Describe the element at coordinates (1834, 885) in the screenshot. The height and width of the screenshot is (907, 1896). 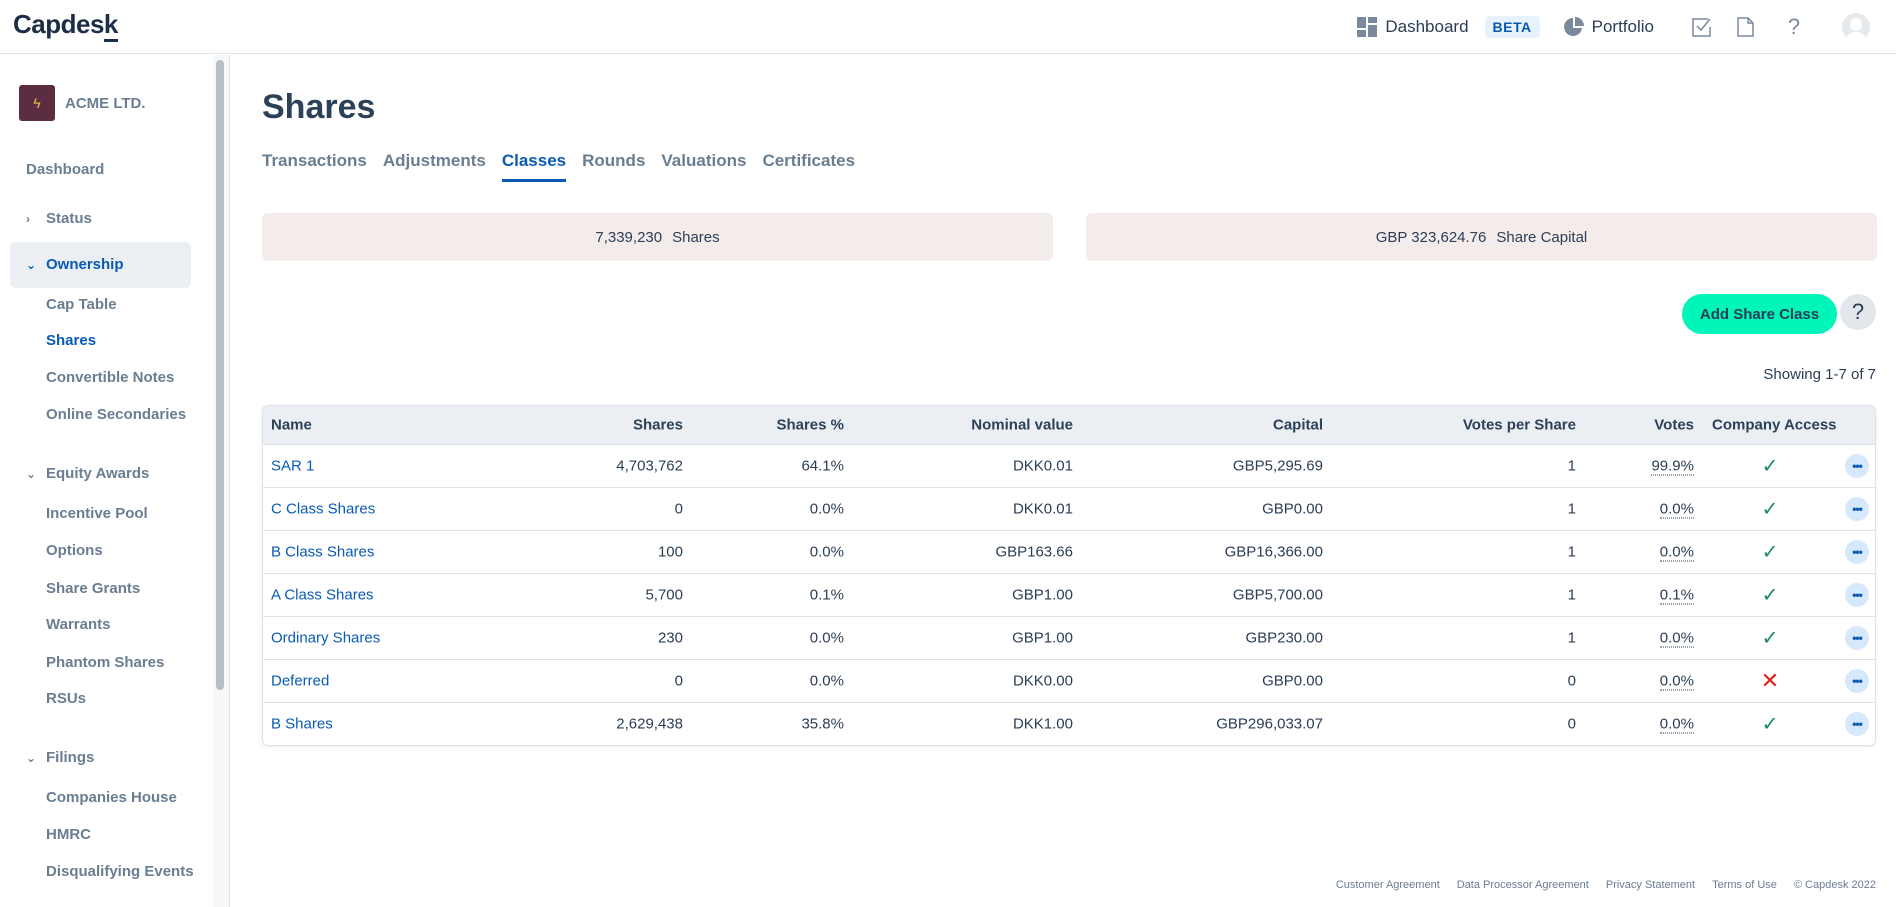
I see `footer-copyright: © Capdesk 2022` at that location.